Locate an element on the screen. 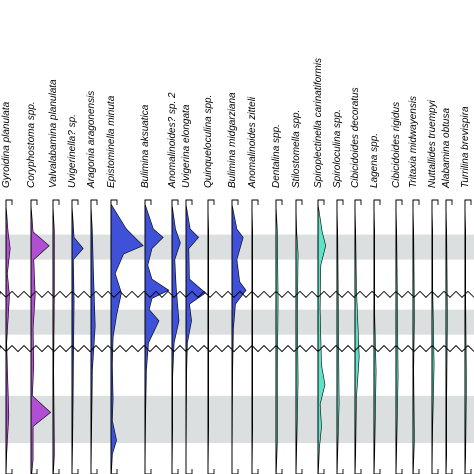 The image size is (474, 474). taxon-label: Cibicidoides rigidus is located at coordinates (396, 145).